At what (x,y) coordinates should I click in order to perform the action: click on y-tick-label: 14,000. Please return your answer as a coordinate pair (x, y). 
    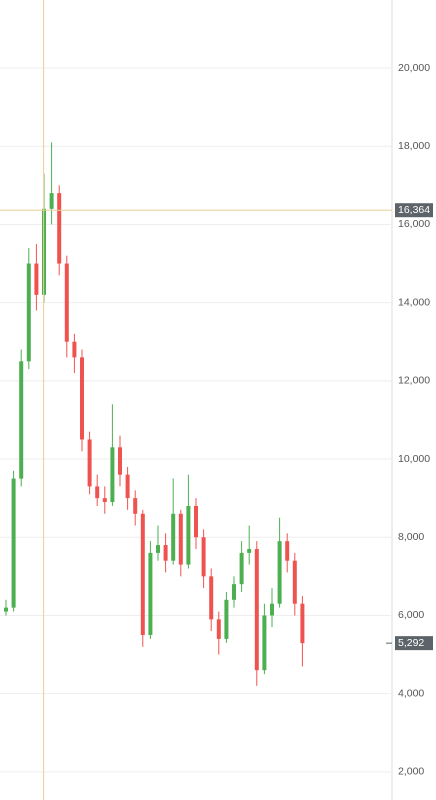
    Looking at the image, I should click on (414, 302).